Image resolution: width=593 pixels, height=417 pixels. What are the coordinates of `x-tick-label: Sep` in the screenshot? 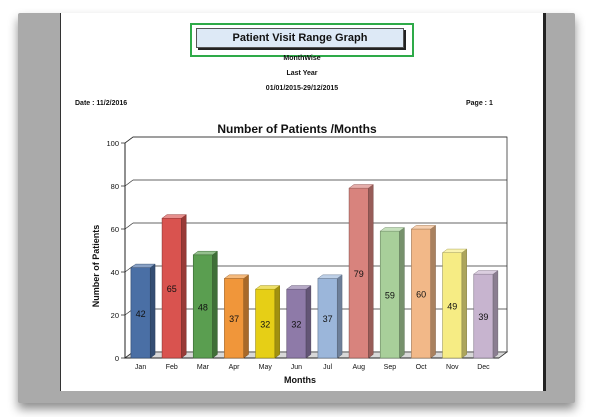 It's located at (390, 367).